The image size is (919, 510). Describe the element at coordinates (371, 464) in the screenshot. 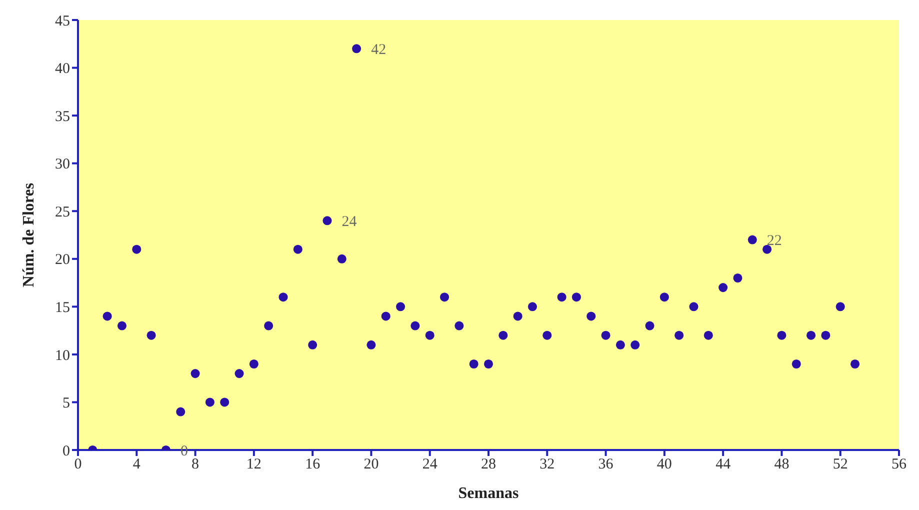

I see `x-tick-label: 20` at that location.